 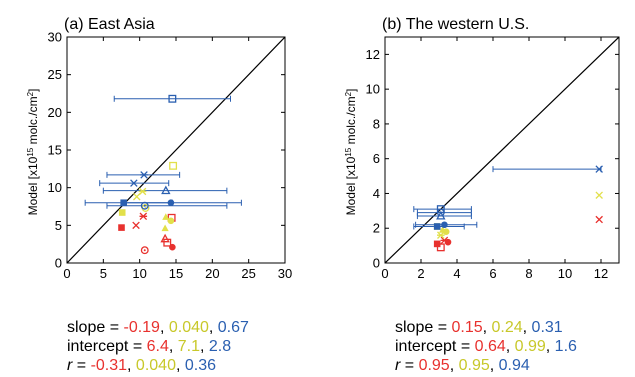 What do you see at coordinates (565, 346) in the screenshot?
I see `intercept-blue: 1.6` at bounding box center [565, 346].